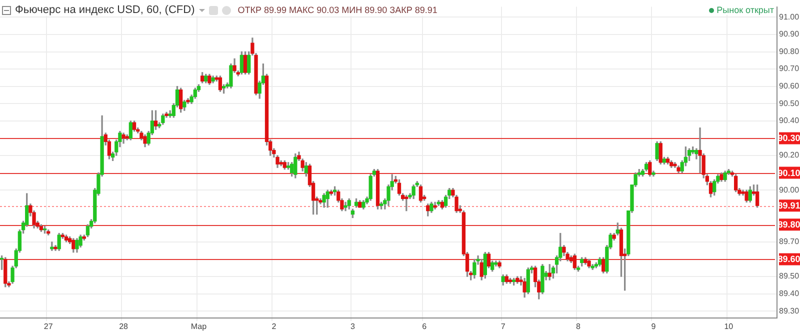 The image size is (800, 331). I want to click on y-tick-label: 89.70, so click(789, 241).